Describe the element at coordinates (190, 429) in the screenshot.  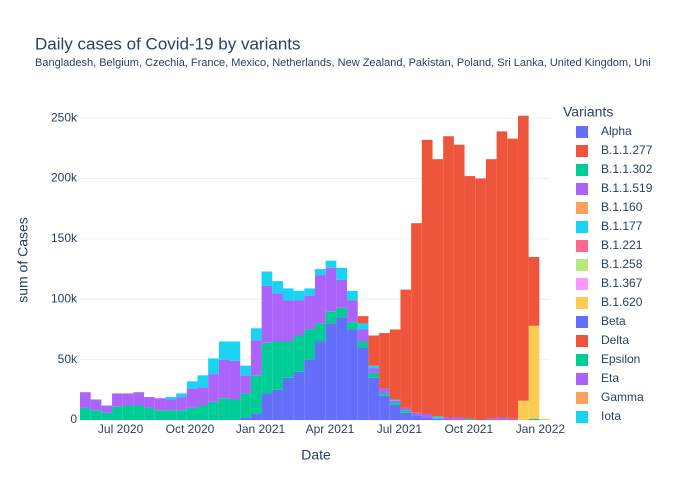
I see `x-tick-label: Oct 2020` at that location.